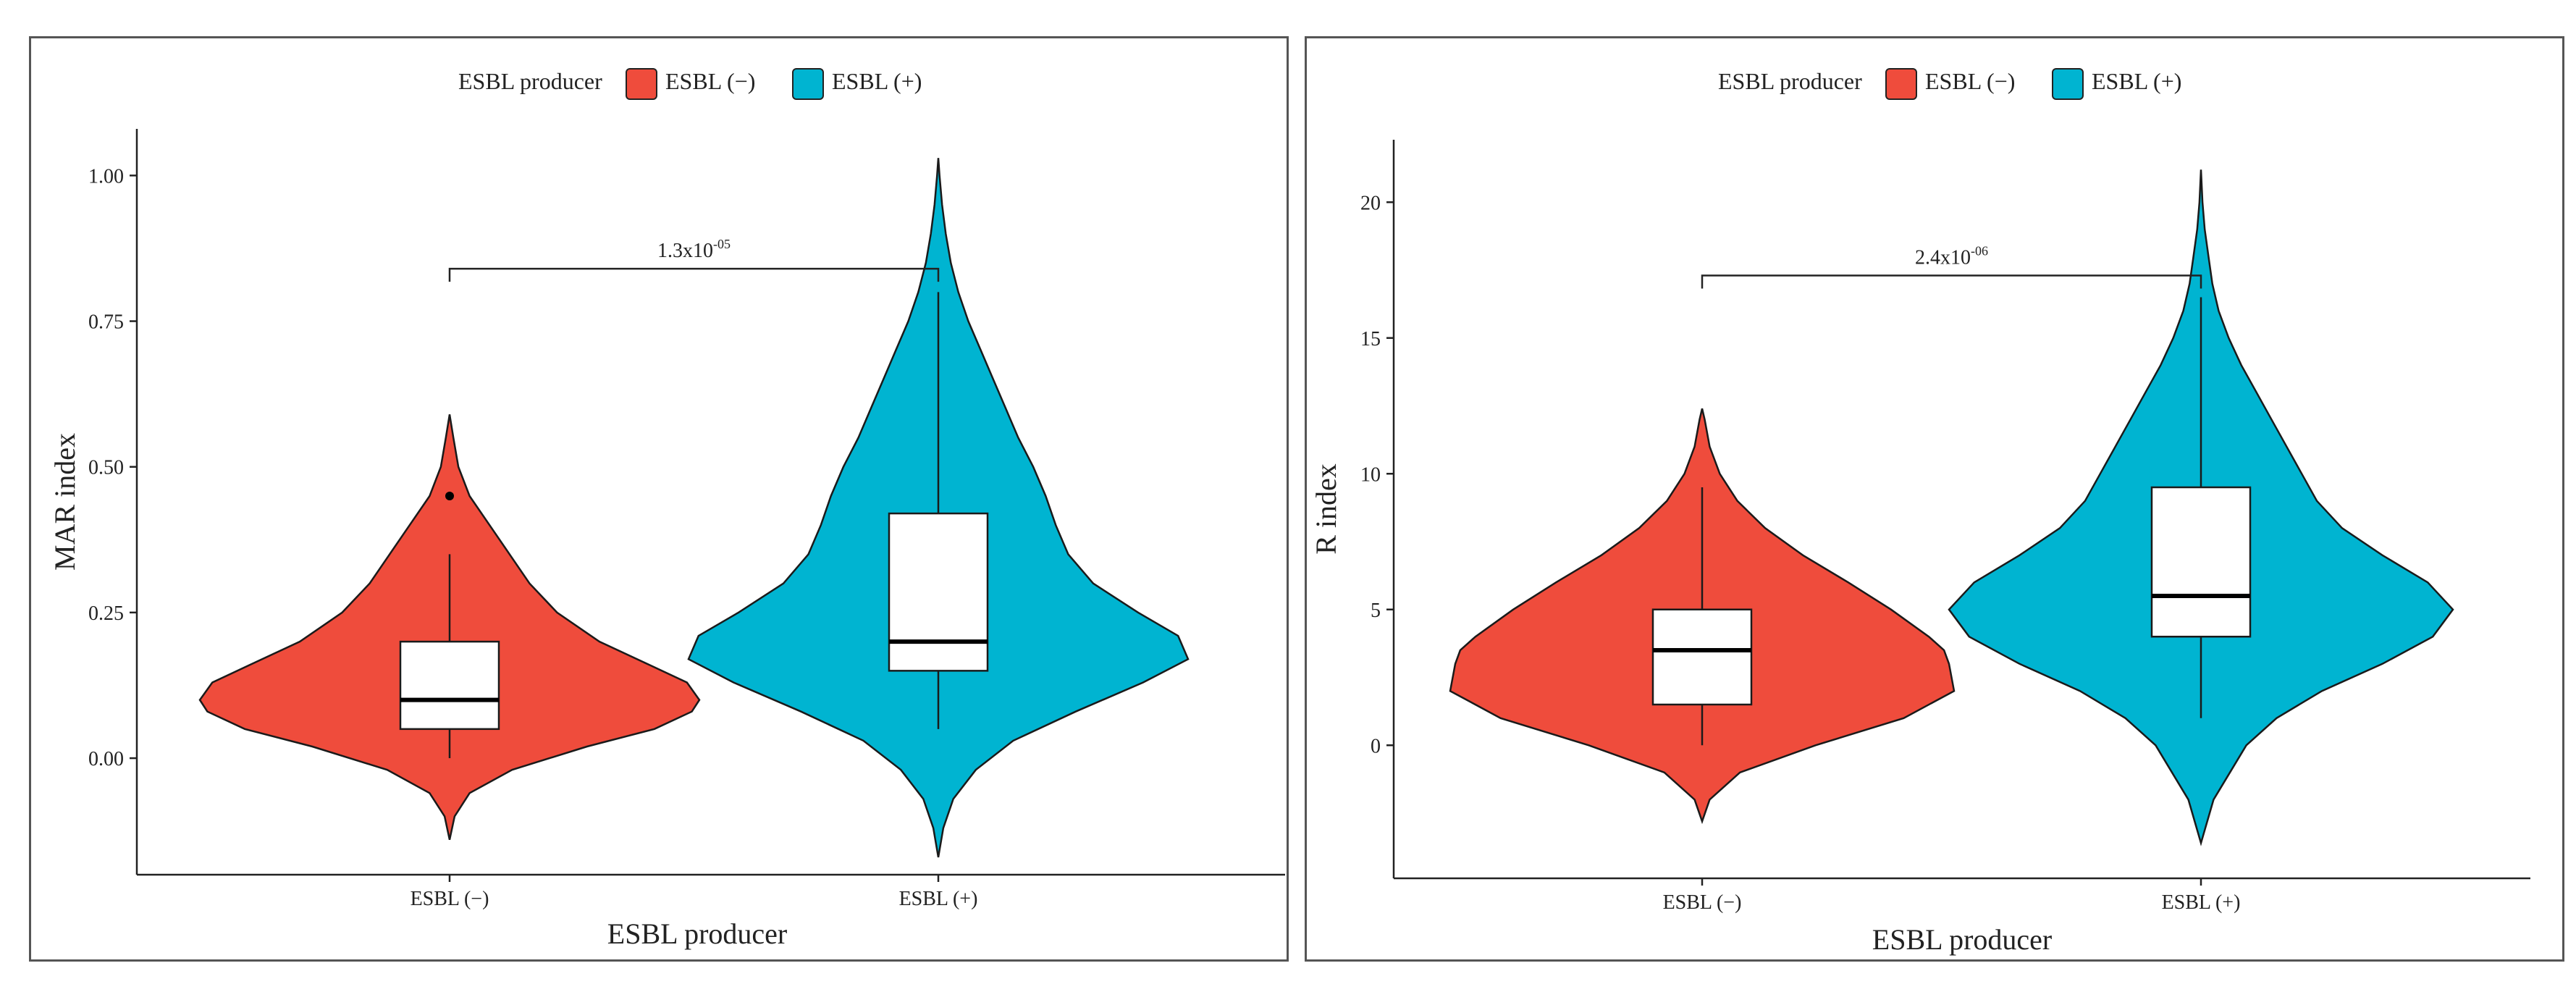 The image size is (2576, 992). What do you see at coordinates (1326, 509) in the screenshot?
I see `y-axis-title: R index` at bounding box center [1326, 509].